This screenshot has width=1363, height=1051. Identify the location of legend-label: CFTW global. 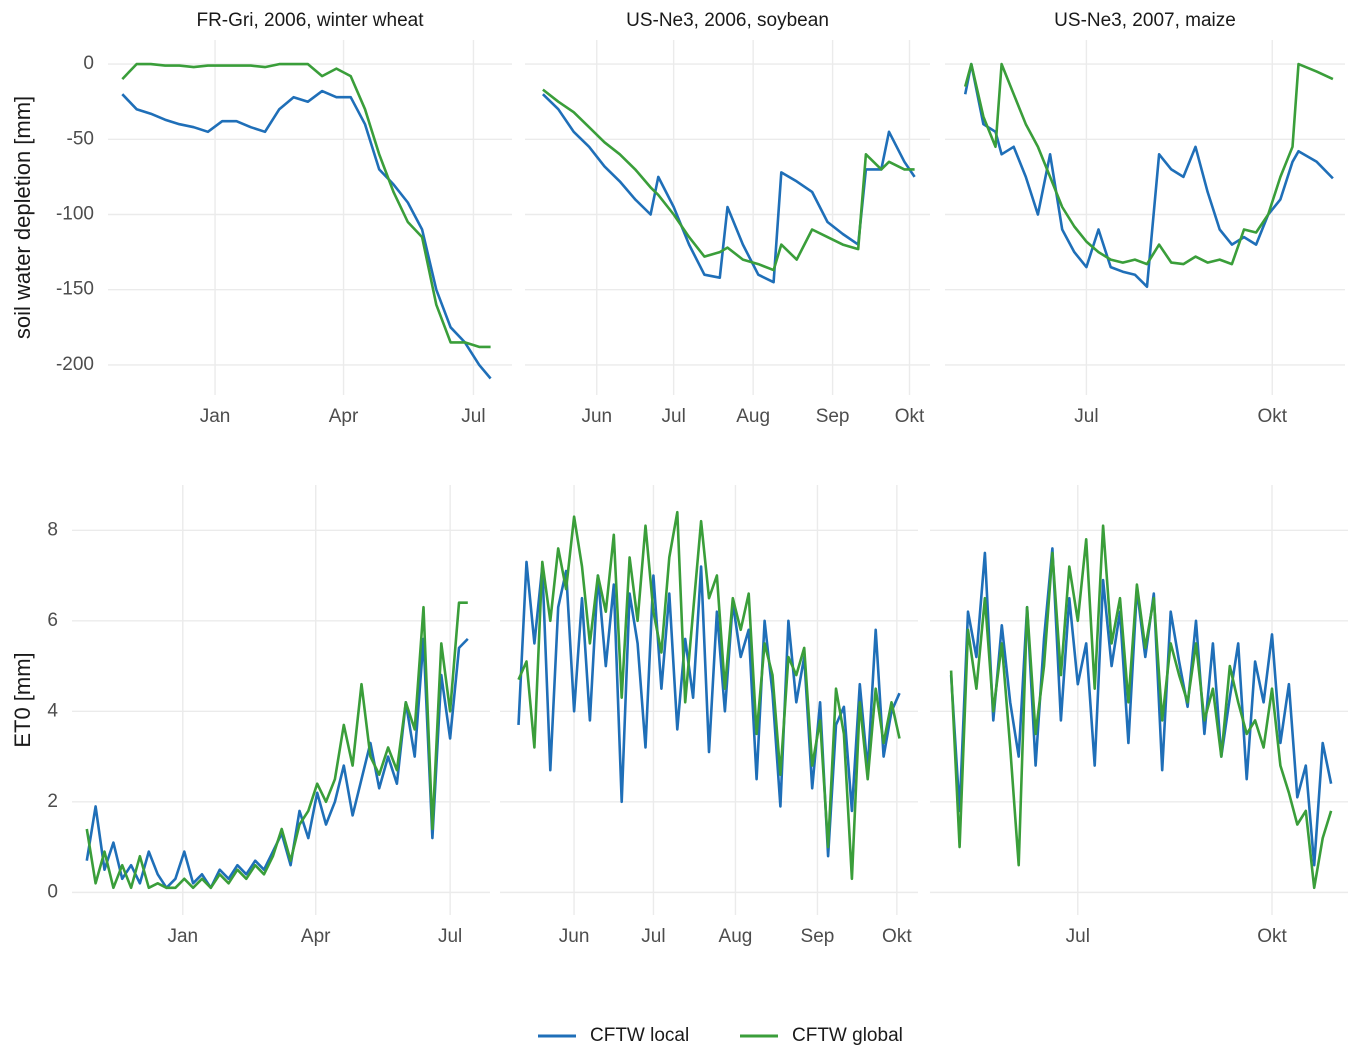
(847, 1035).